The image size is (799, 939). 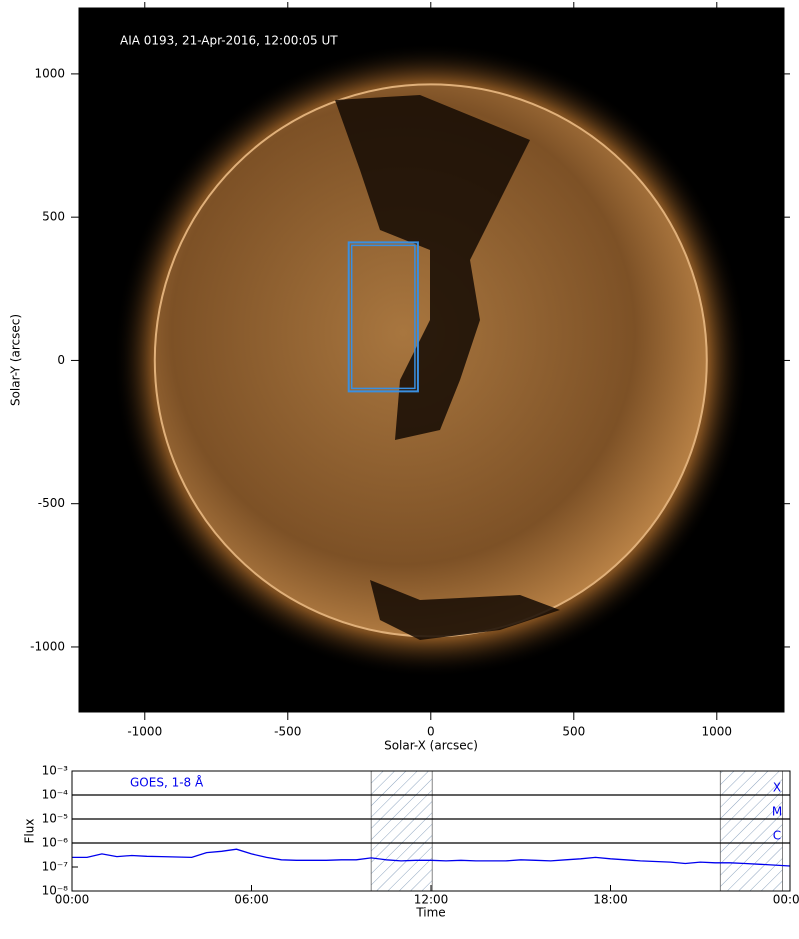 I want to click on y-tick-label: 10⁻³, so click(x=55, y=771).